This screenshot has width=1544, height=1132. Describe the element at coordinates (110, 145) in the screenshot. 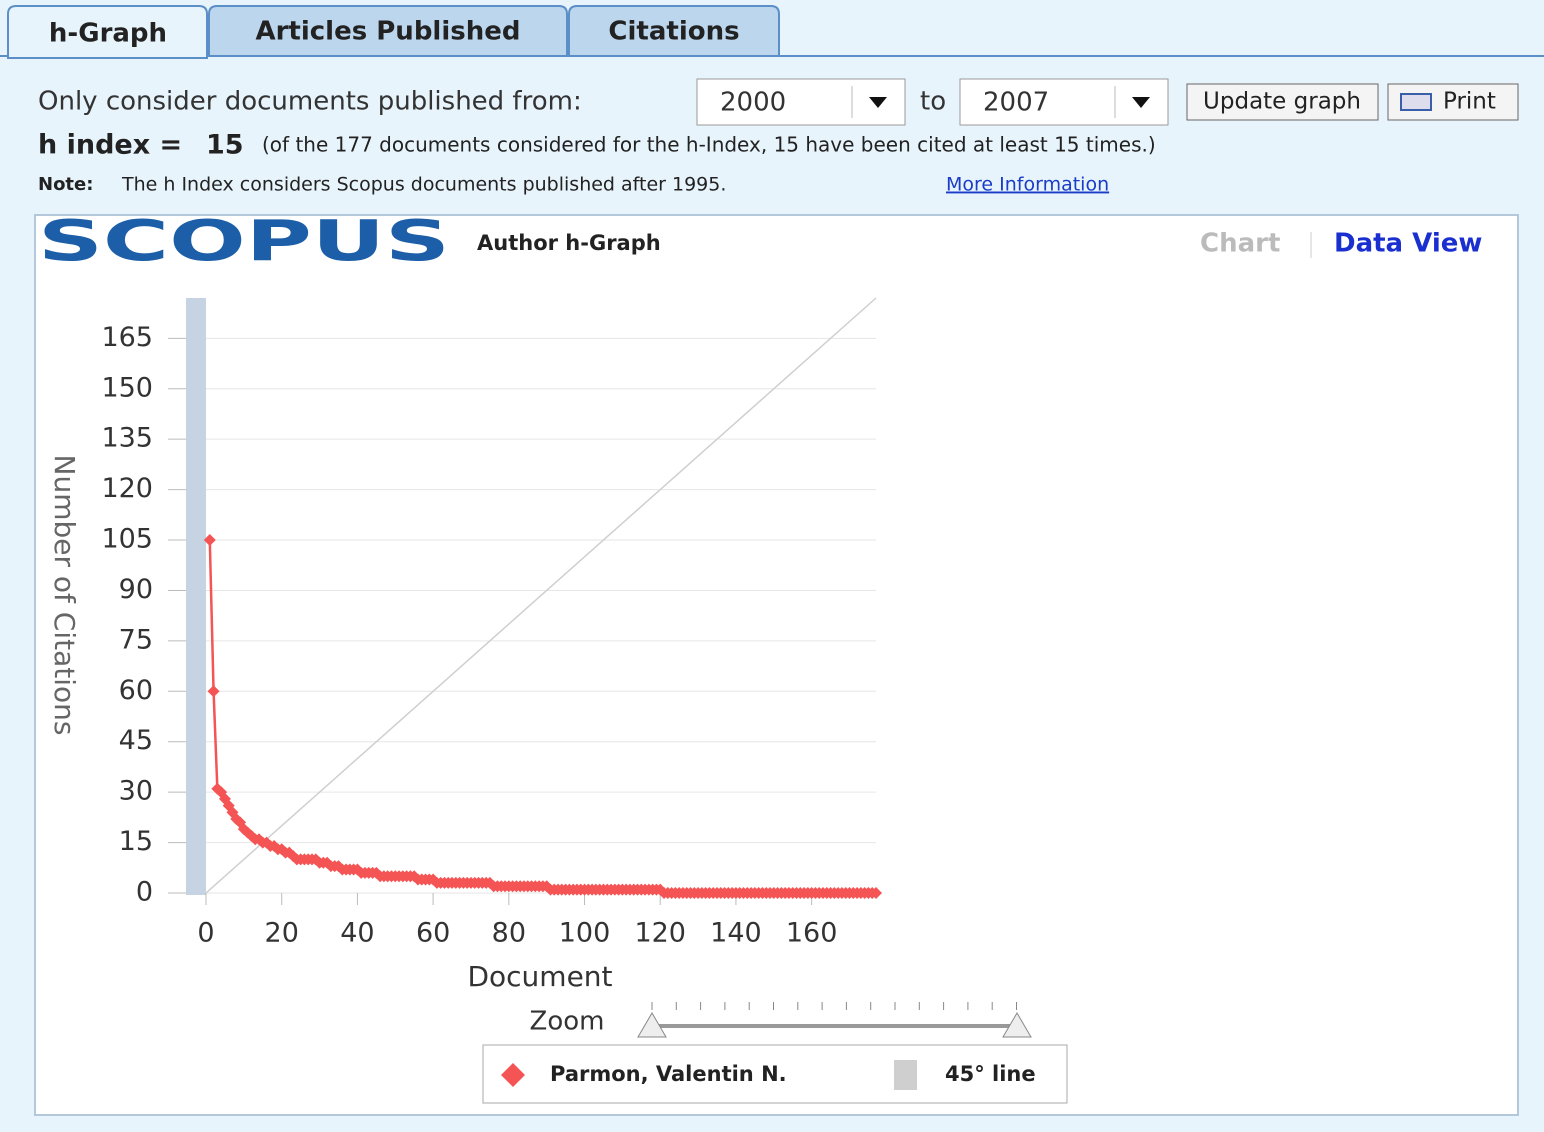

I see `h-index-label: h index =` at that location.